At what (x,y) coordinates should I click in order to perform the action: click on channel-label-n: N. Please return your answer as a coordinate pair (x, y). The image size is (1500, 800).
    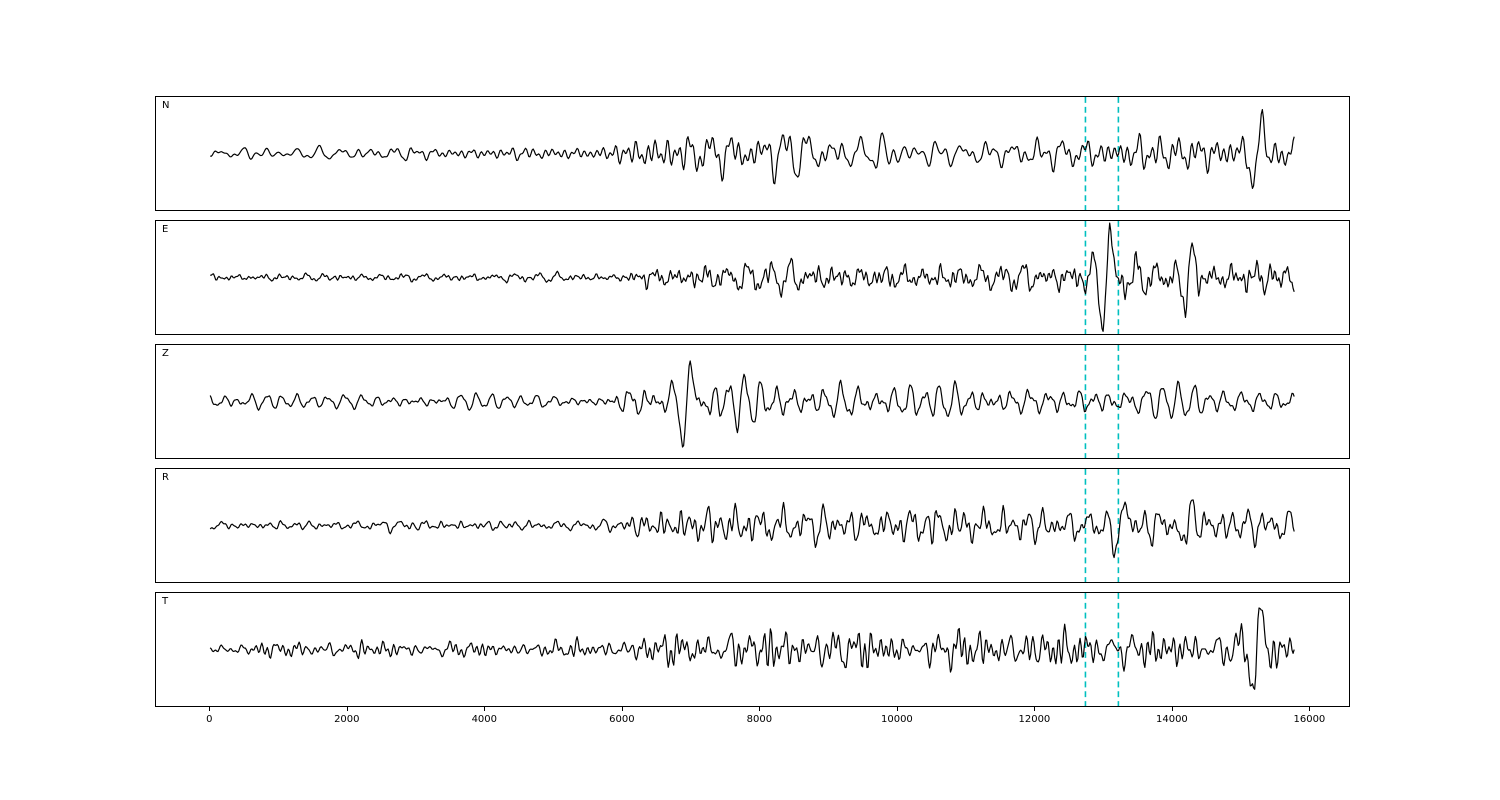
    Looking at the image, I should click on (166, 105).